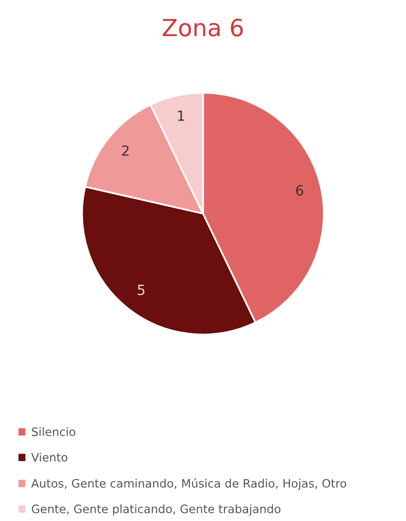 This screenshot has height=521, width=406. Describe the element at coordinates (49, 457) in the screenshot. I see `legend-label: Viento` at that location.